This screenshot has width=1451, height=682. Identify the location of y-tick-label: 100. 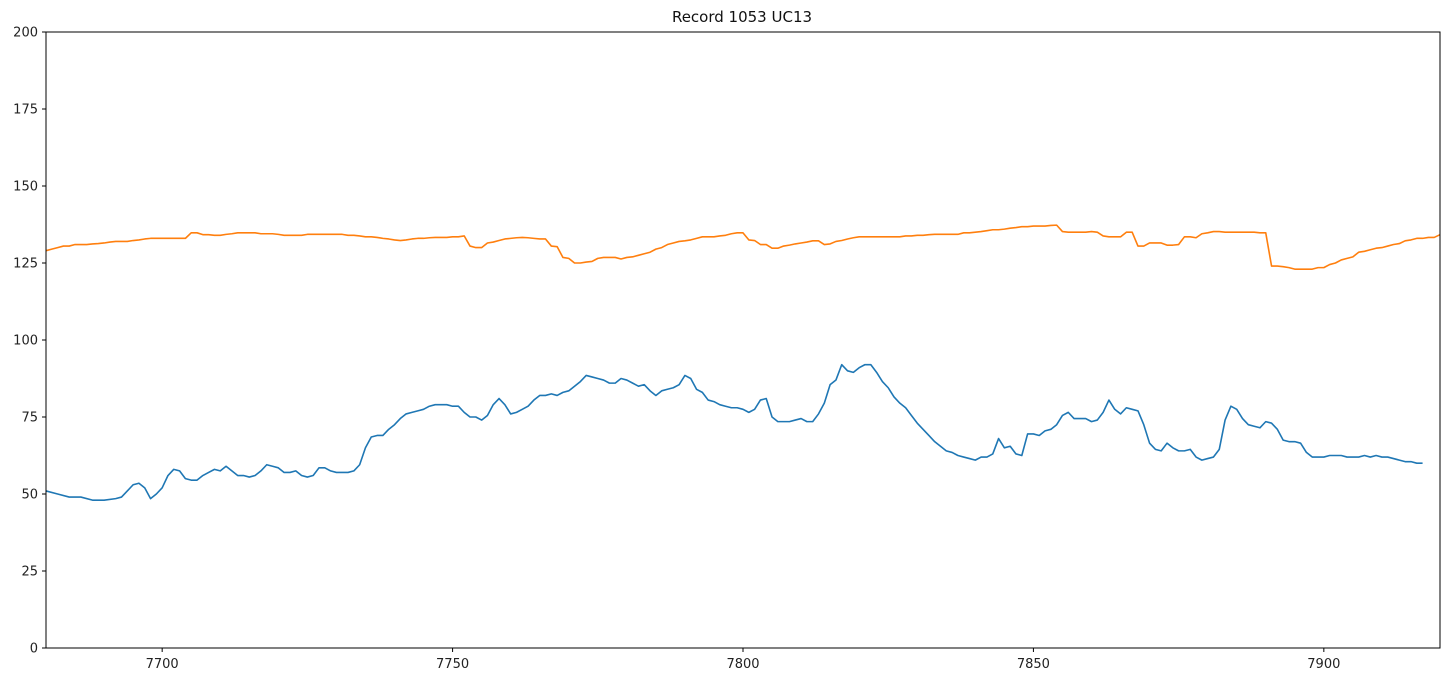
(25, 341).